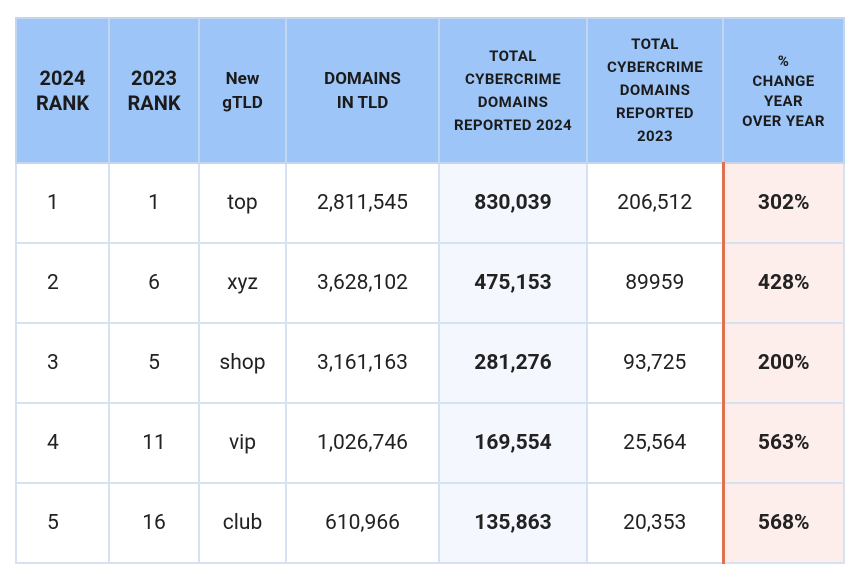 Image resolution: width=862 pixels, height=579 pixels. I want to click on table-cell: 610,966, so click(362, 523).